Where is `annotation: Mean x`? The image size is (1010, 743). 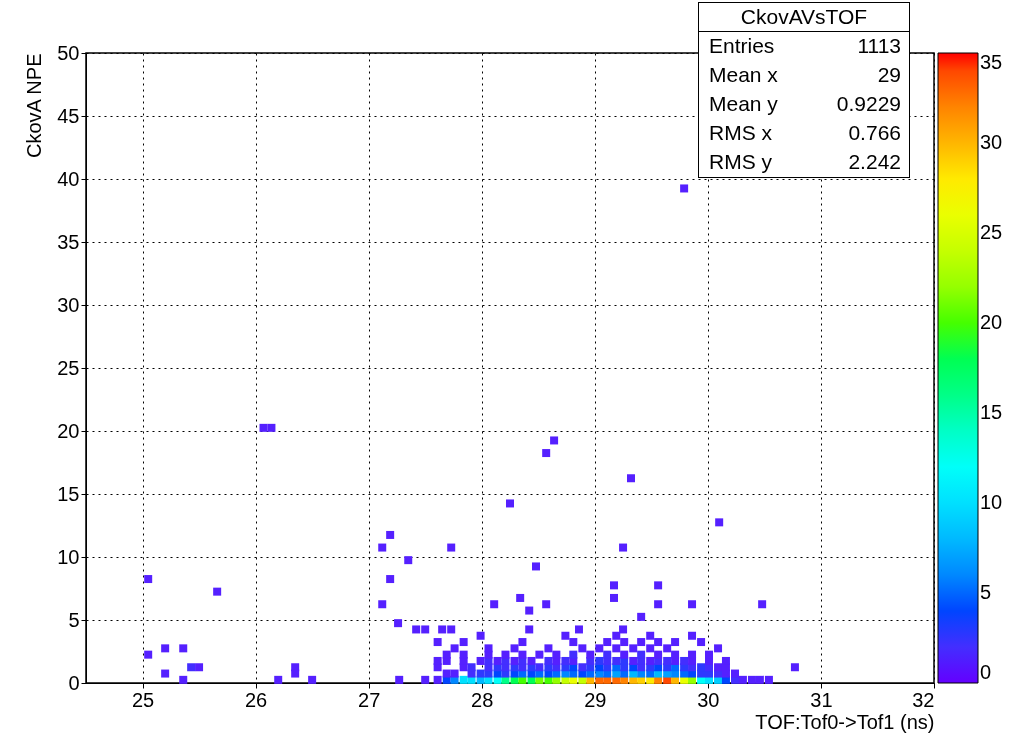 annotation: Mean x is located at coordinates (743, 75).